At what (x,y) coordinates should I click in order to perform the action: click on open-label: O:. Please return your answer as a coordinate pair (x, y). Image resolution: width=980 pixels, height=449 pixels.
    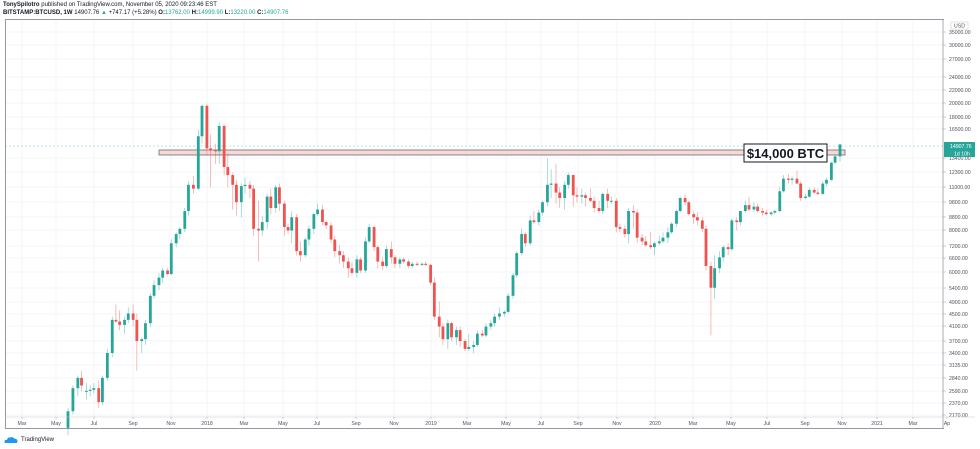
    Looking at the image, I should click on (161, 13).